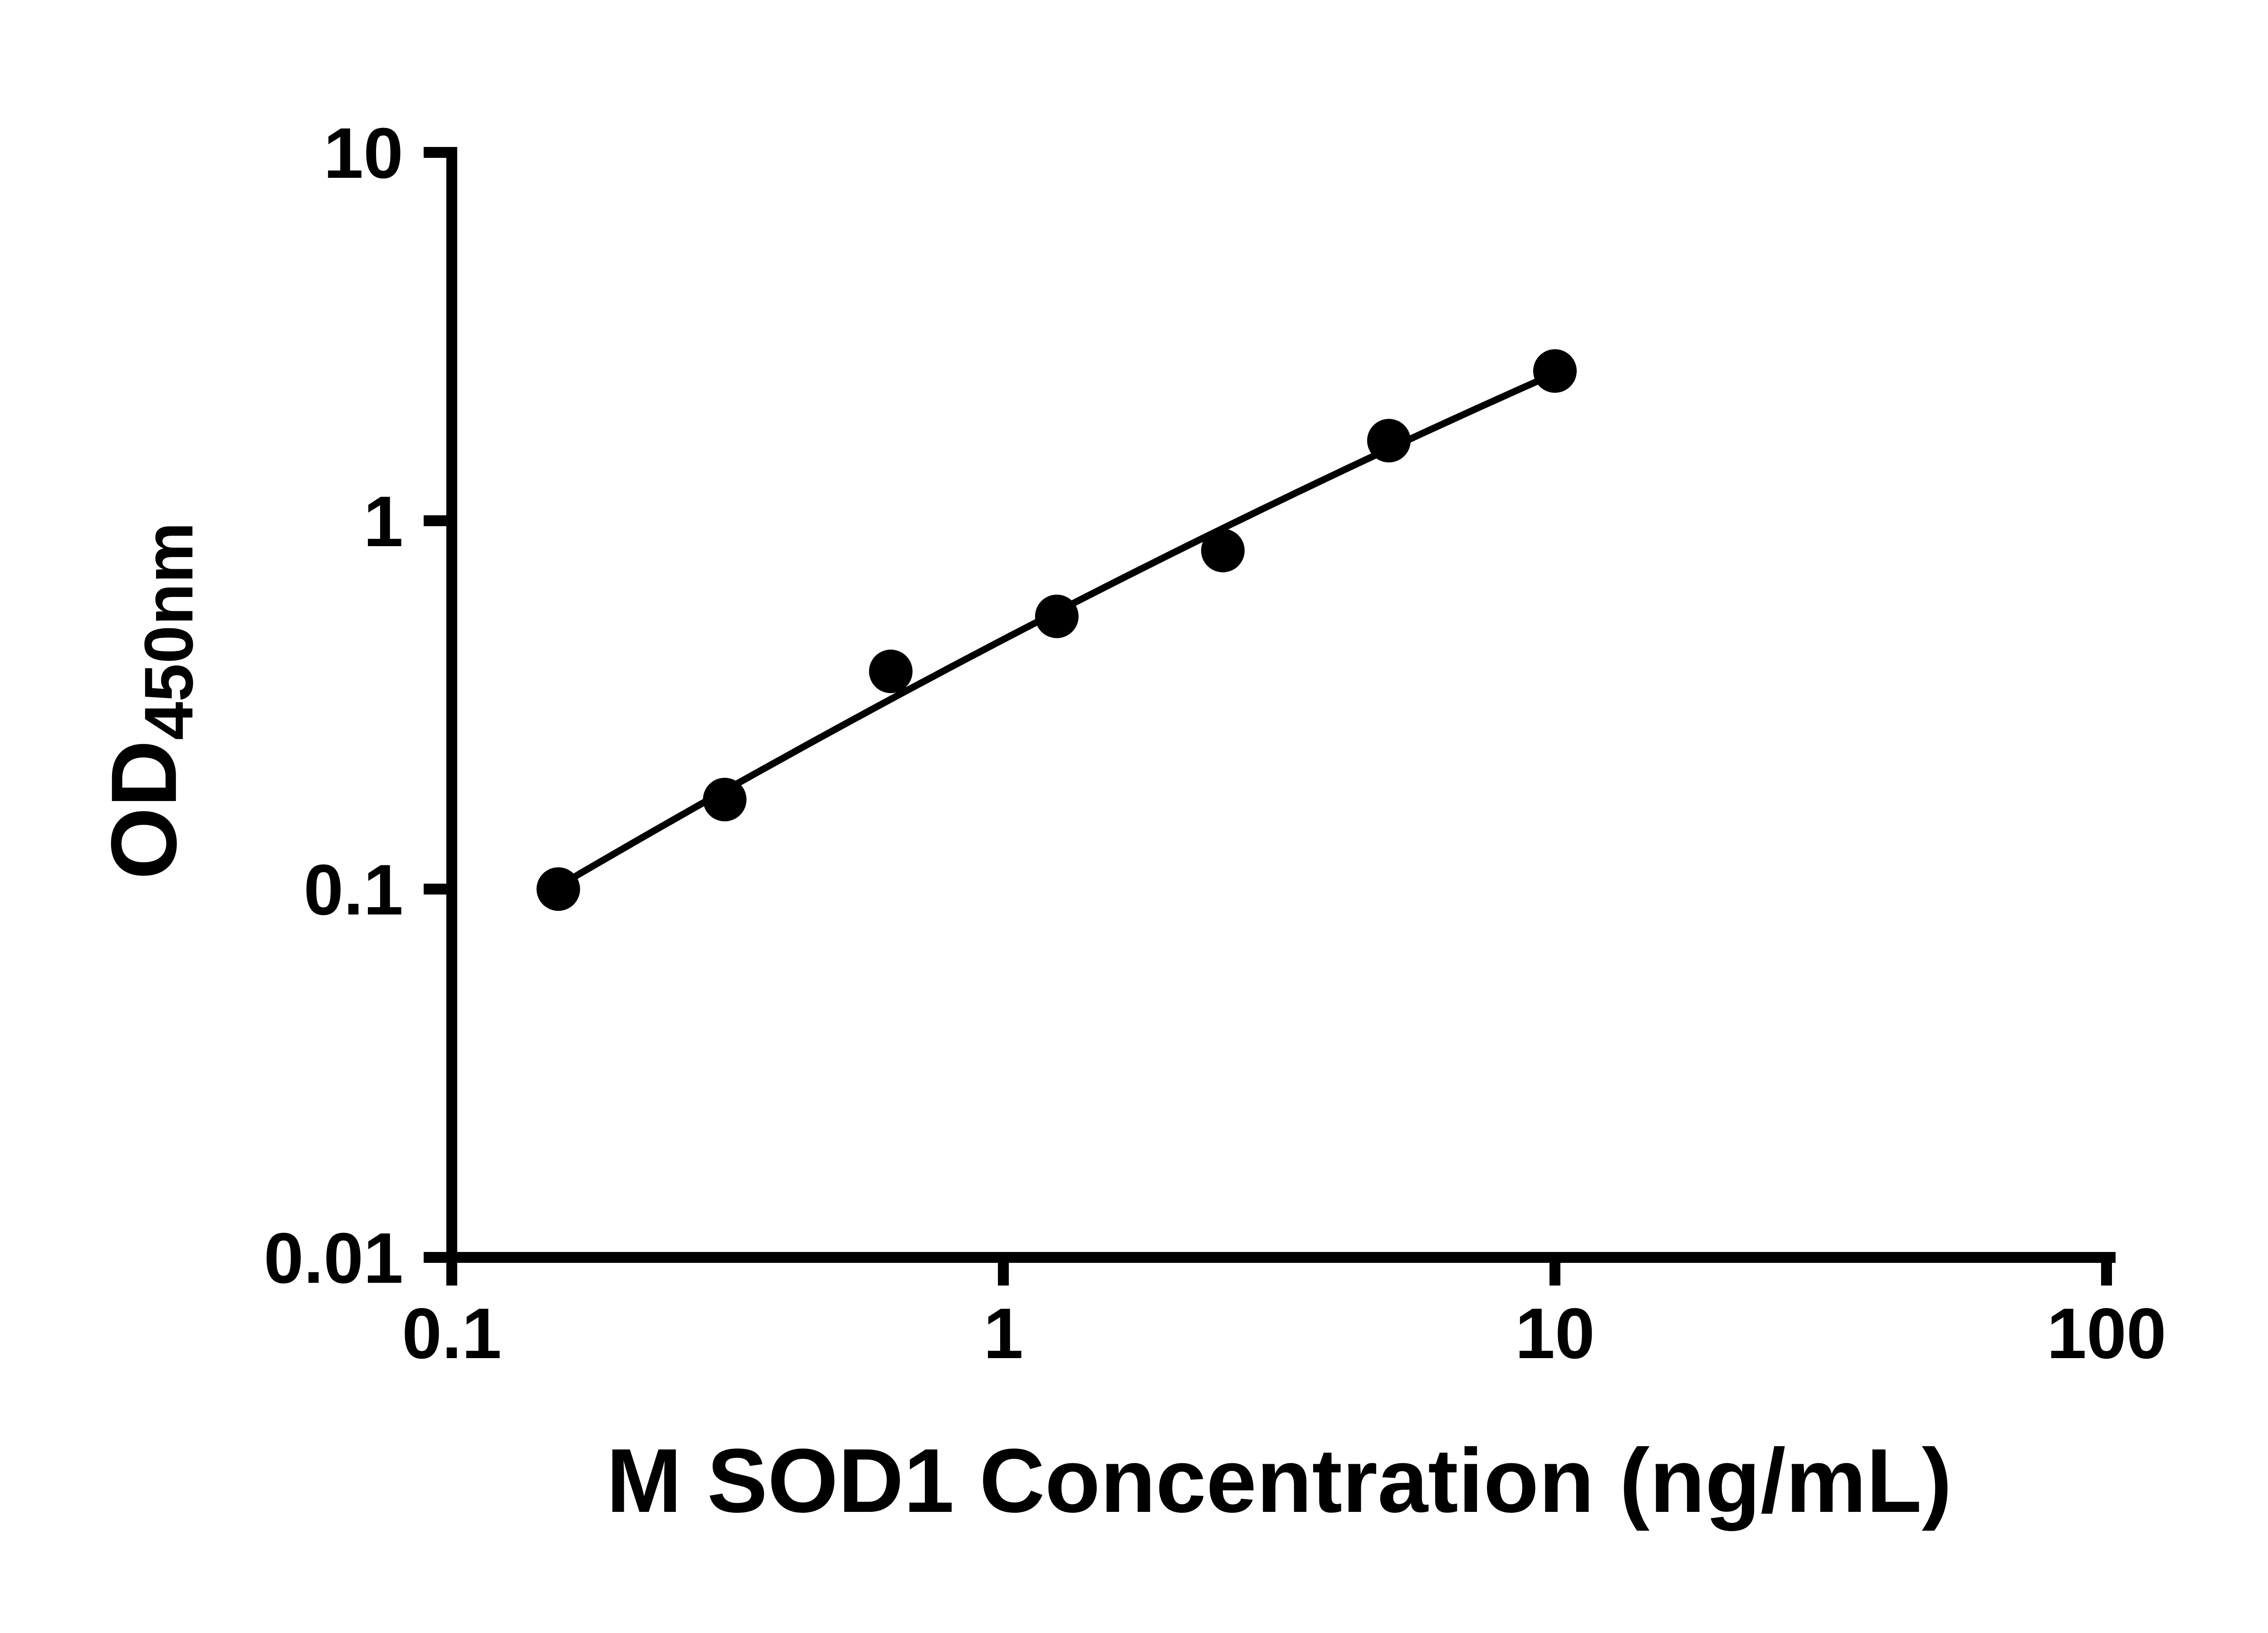 The image size is (2268, 1633). I want to click on x-tick-label: 10, so click(1555, 1334).